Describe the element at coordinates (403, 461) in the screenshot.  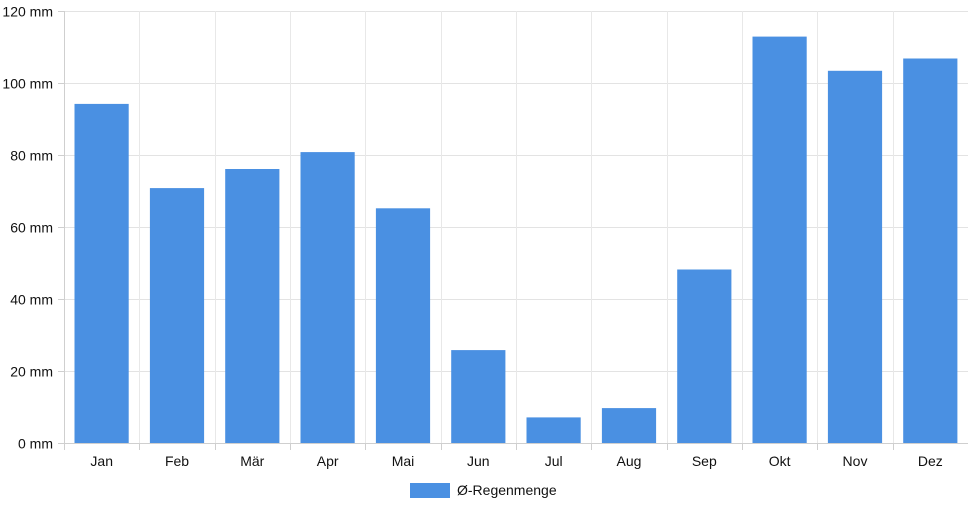
I see `x-tick-label: Mai` at that location.